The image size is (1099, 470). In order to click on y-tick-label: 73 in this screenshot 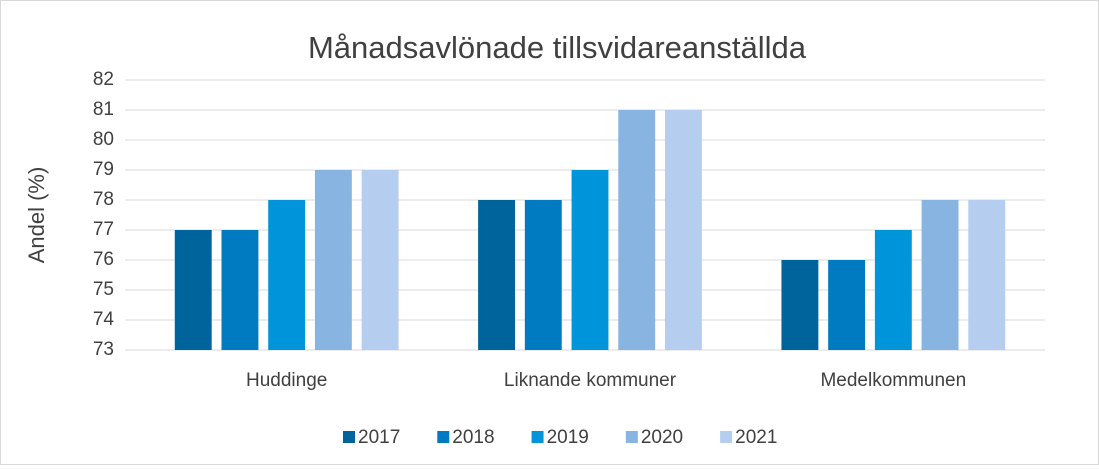, I will do `click(103, 349)`.